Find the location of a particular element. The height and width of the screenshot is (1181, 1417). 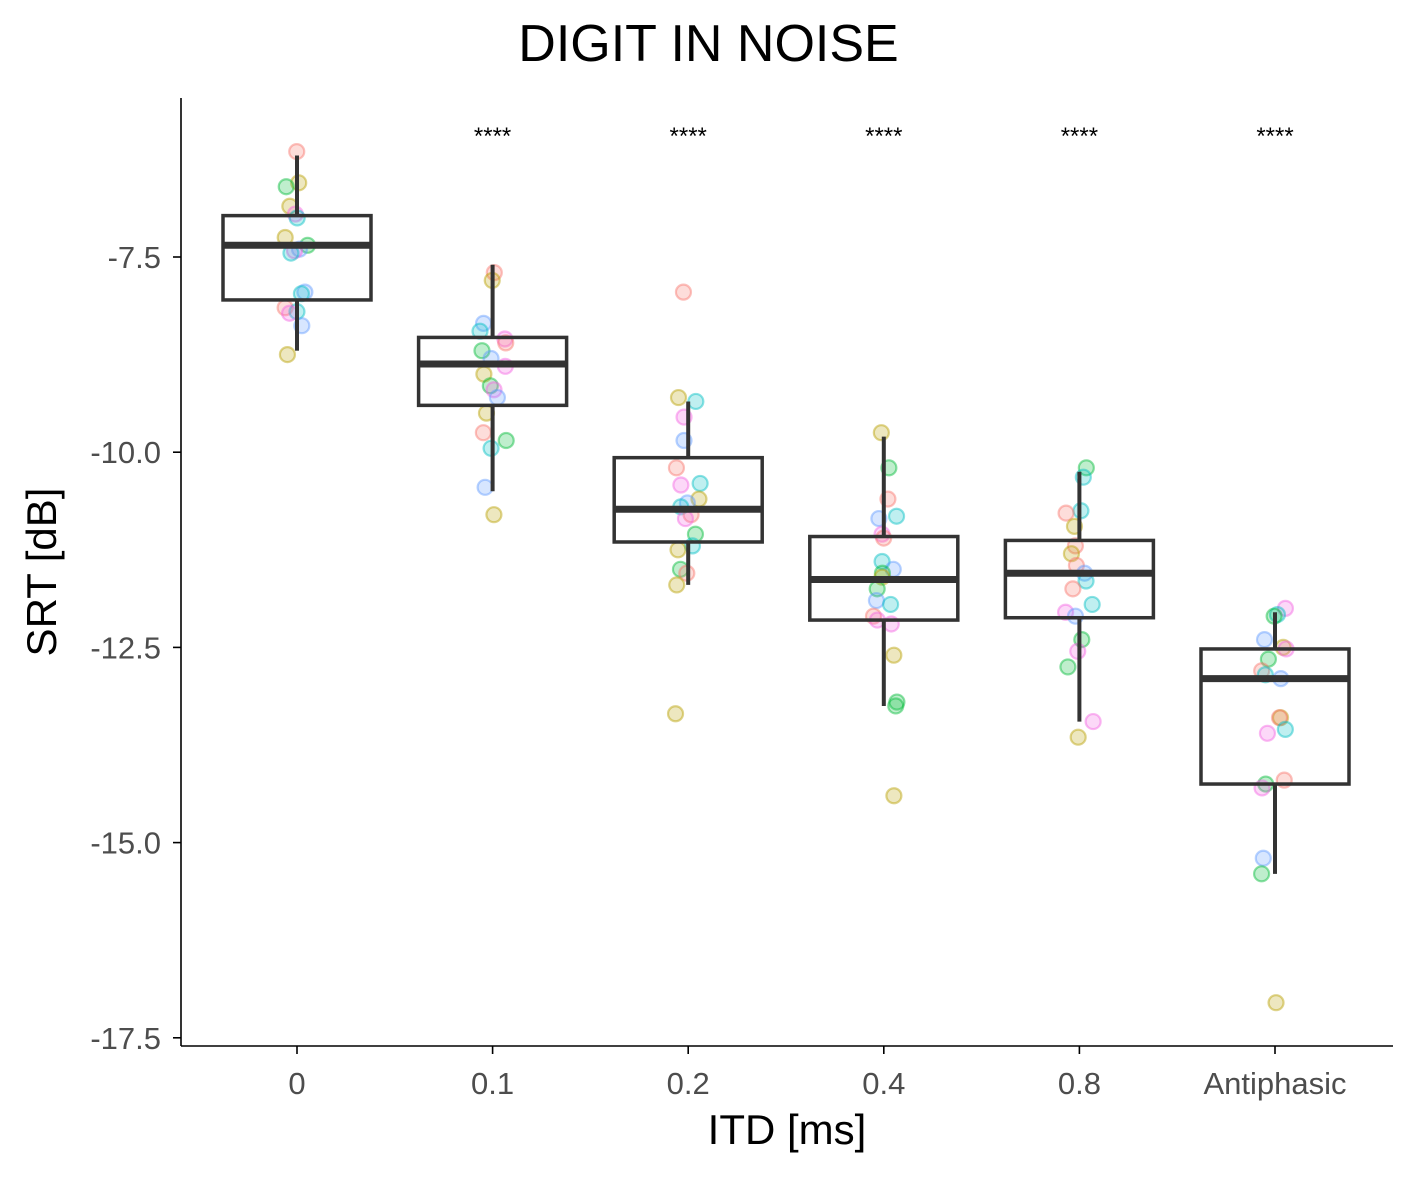

x-tick-label: Antiphasic is located at coordinates (1274, 1083).